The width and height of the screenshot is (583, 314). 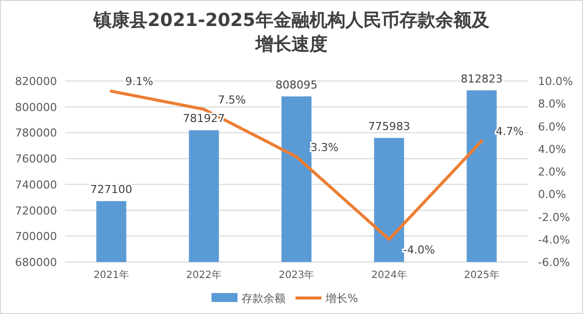 What do you see at coordinates (555, 81) in the screenshot?
I see `y2-tick-label: 10.0%` at bounding box center [555, 81].